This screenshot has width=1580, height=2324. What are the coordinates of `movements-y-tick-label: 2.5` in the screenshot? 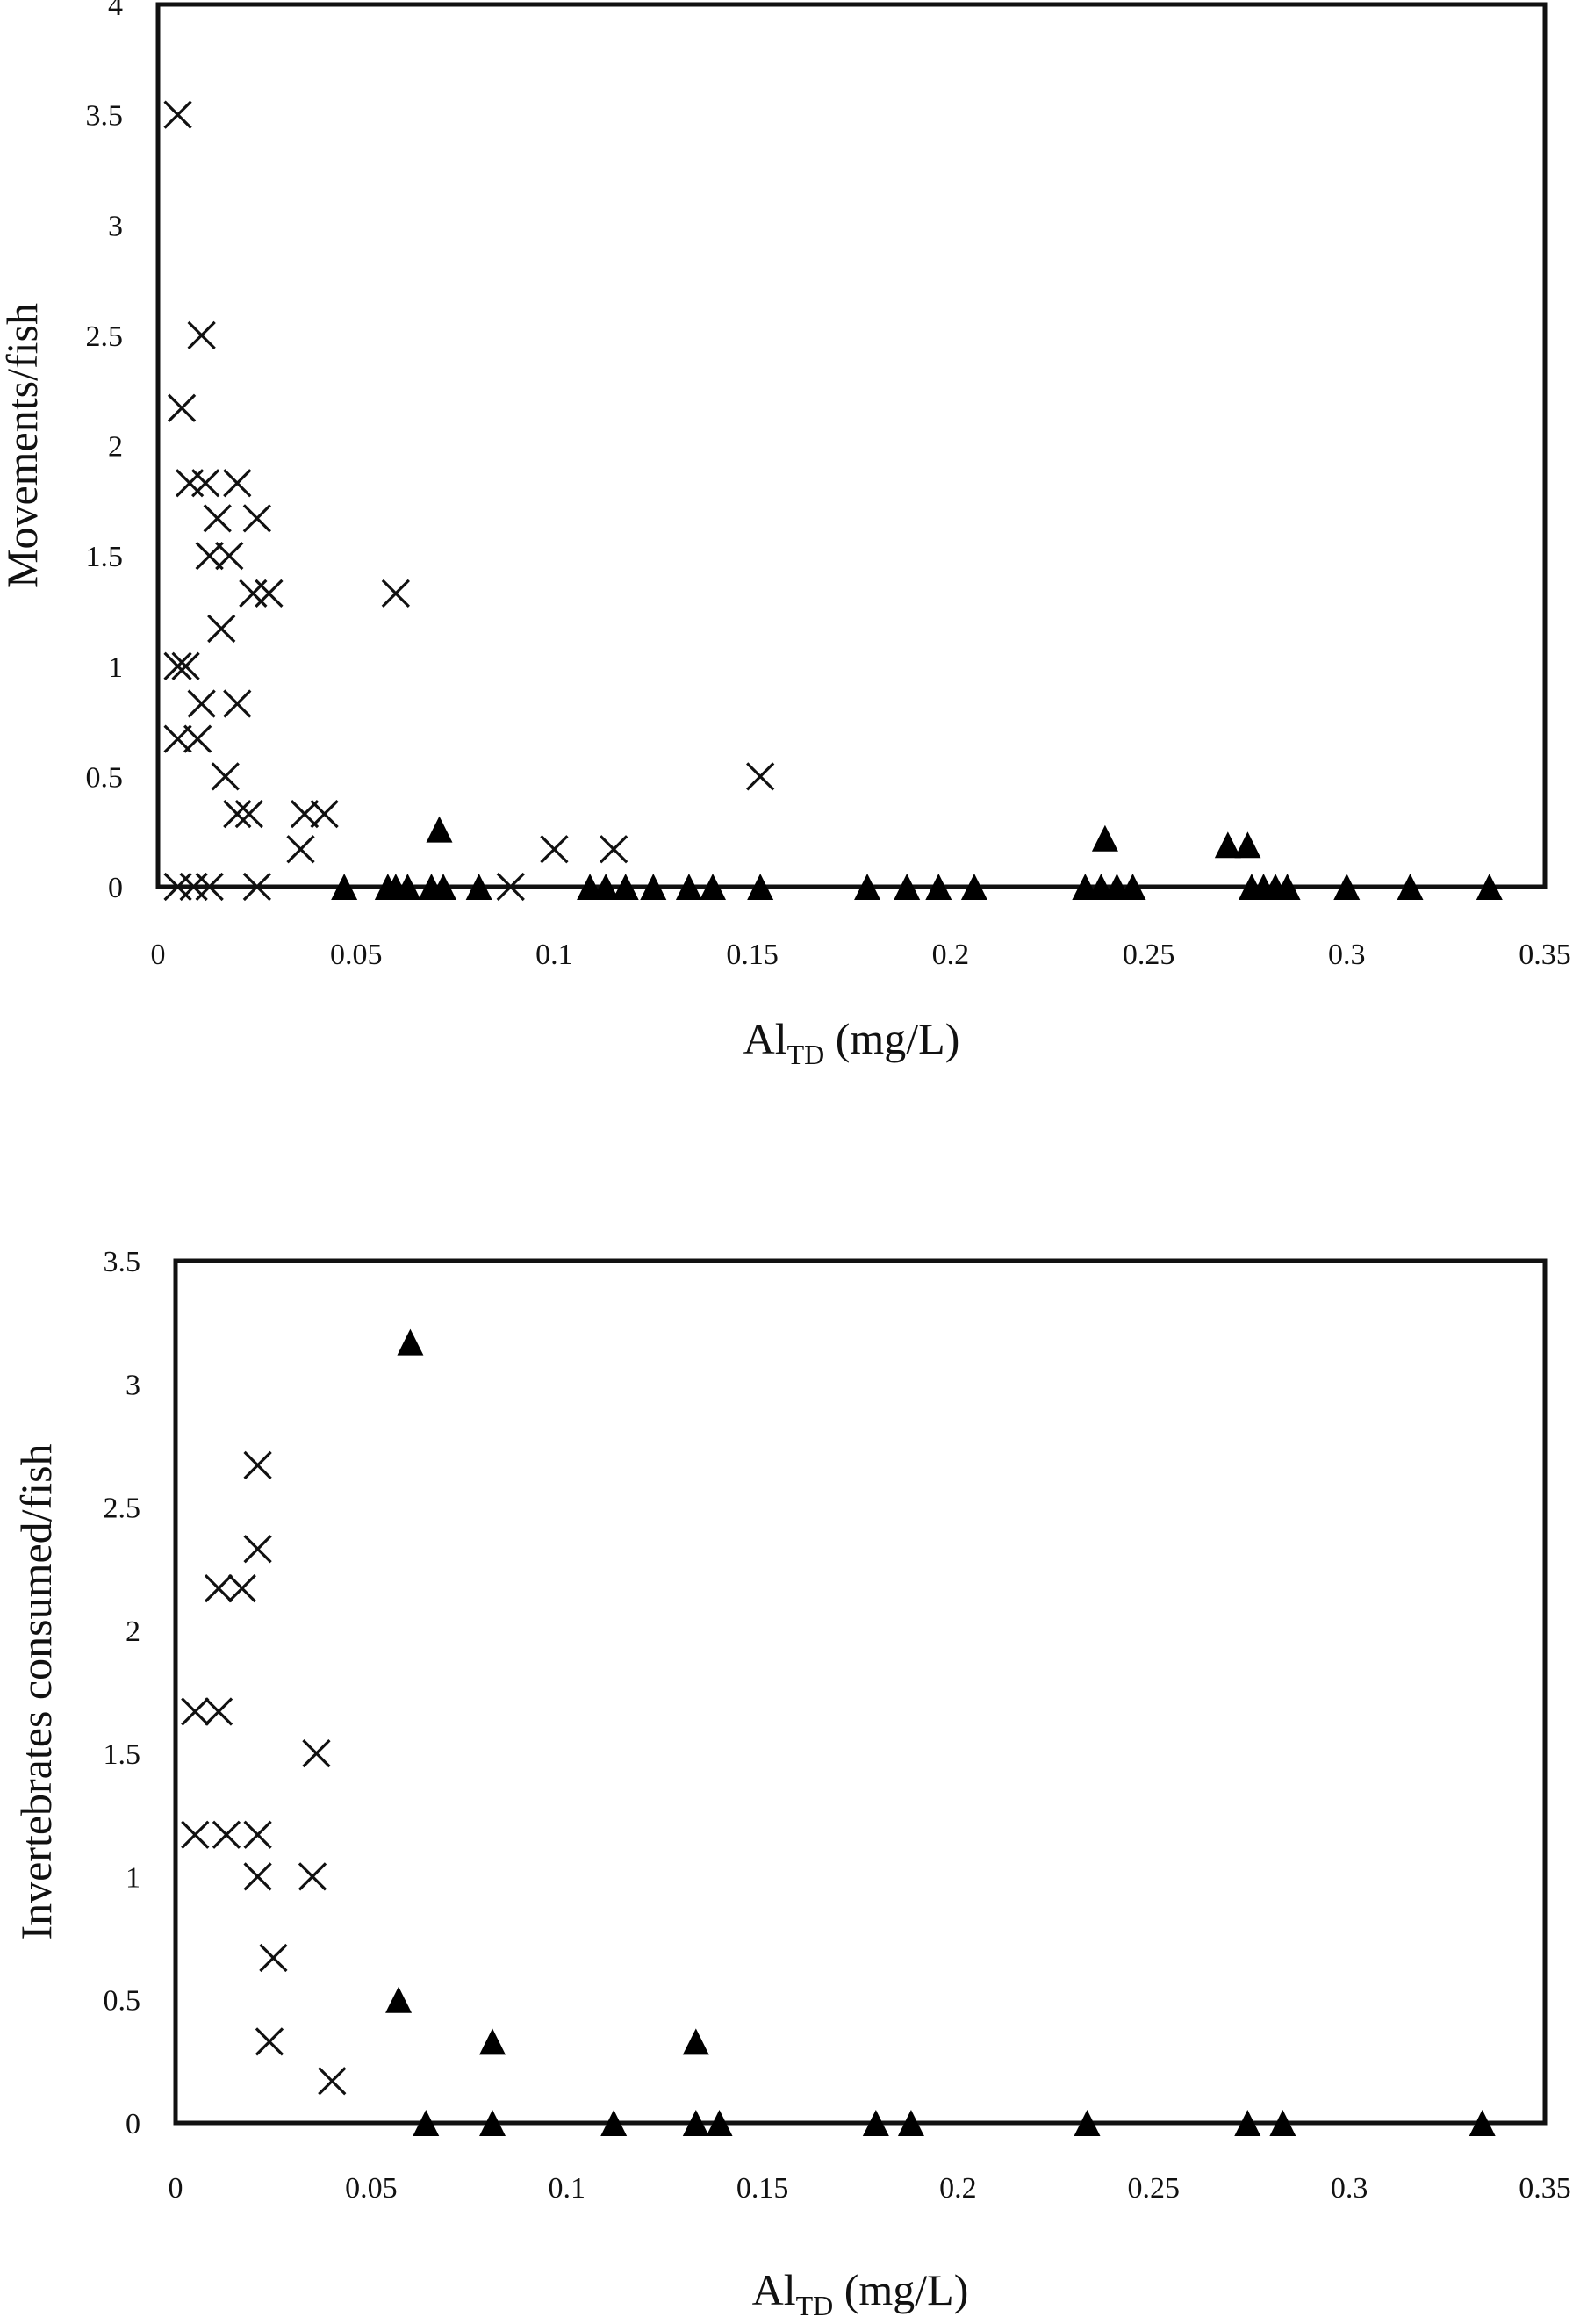 It's located at (105, 337).